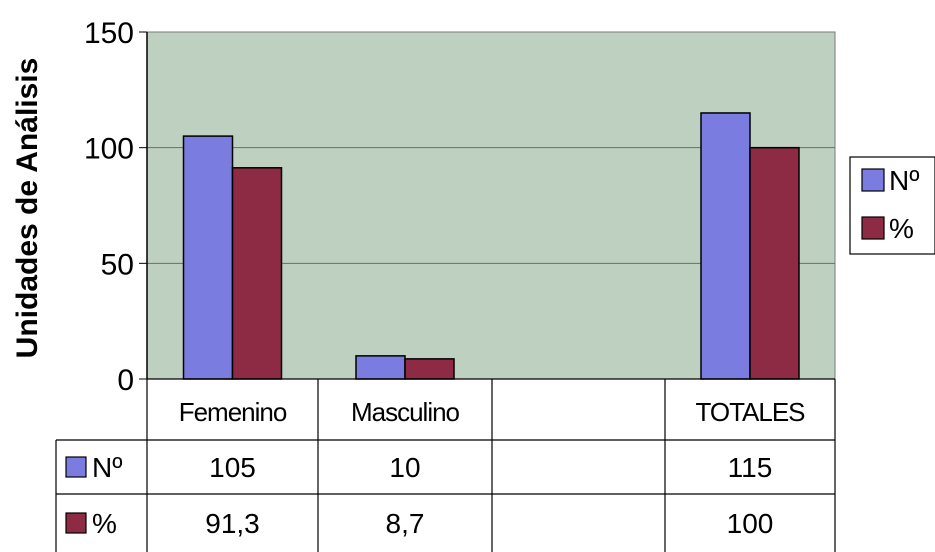  What do you see at coordinates (233, 412) in the screenshot?
I see `x-tick-label: Femenino` at bounding box center [233, 412].